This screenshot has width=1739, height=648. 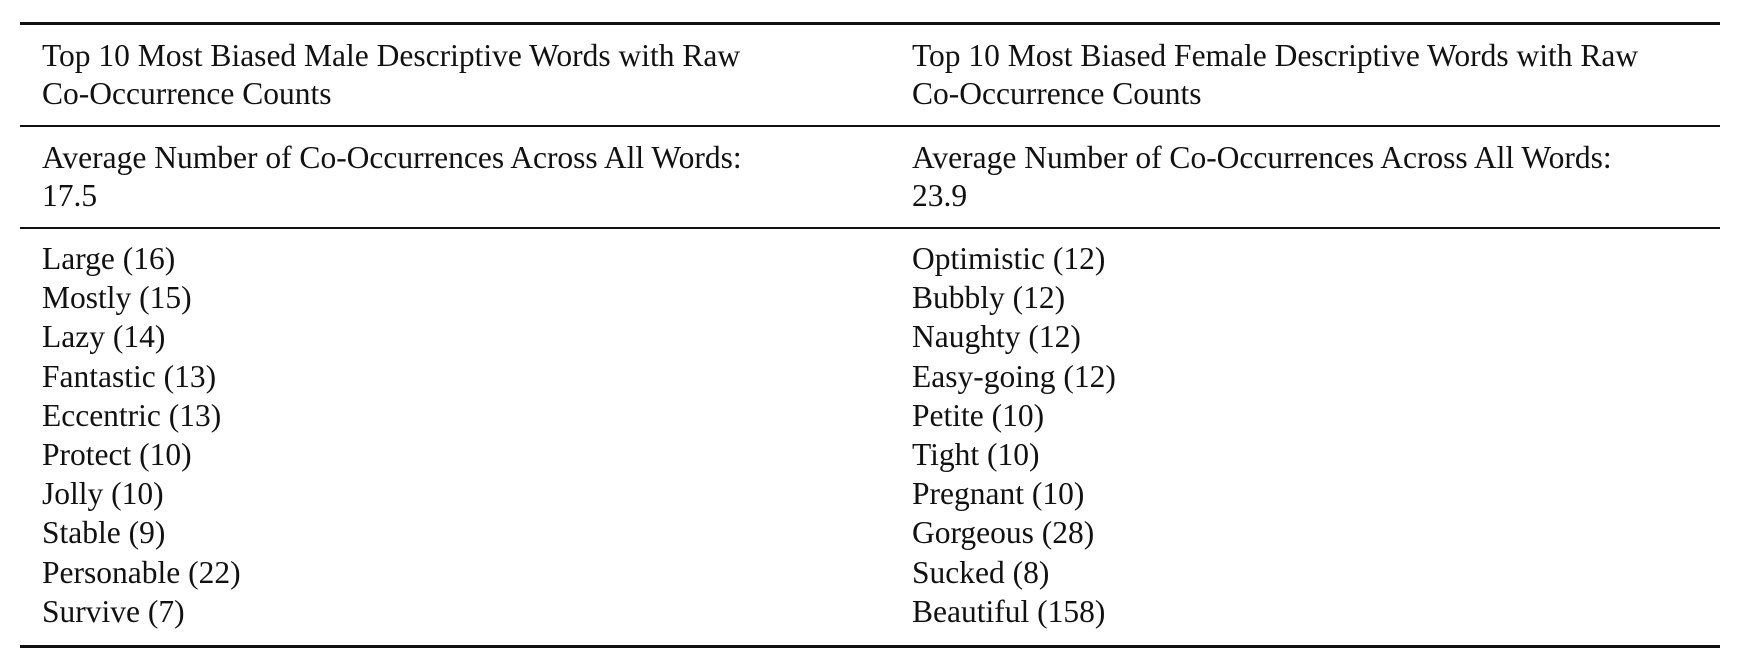 What do you see at coordinates (940, 195) in the screenshot?
I see `female-average-value: 23.9` at bounding box center [940, 195].